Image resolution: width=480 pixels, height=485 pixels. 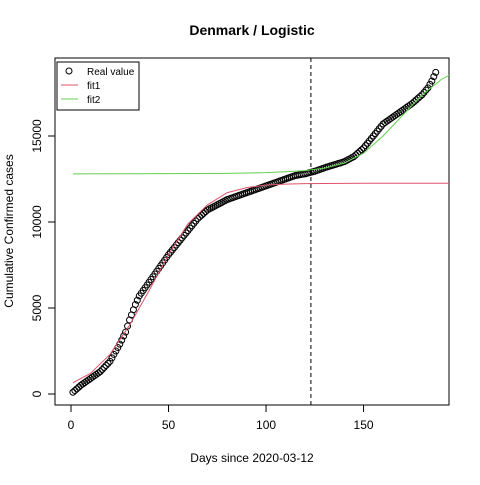 What do you see at coordinates (169, 425) in the screenshot?
I see `x-tick-label: 50` at bounding box center [169, 425].